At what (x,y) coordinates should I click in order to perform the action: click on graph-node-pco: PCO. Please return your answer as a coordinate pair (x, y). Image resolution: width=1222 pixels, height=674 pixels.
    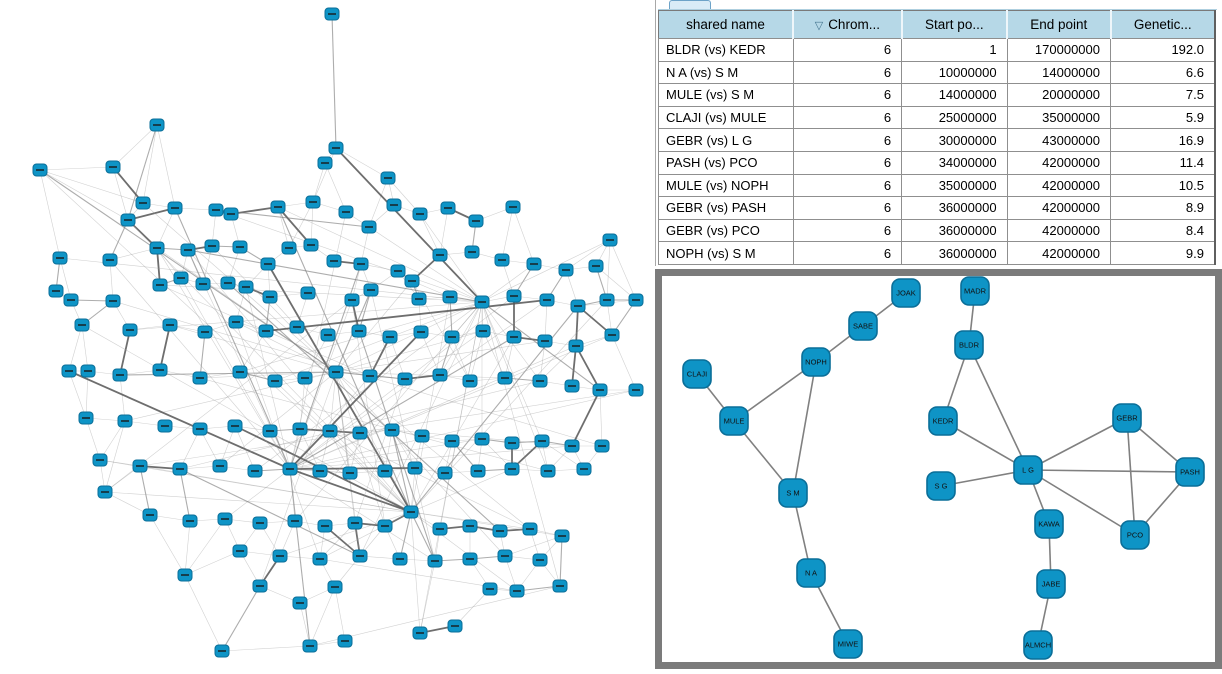
    Looking at the image, I should click on (1135, 535).